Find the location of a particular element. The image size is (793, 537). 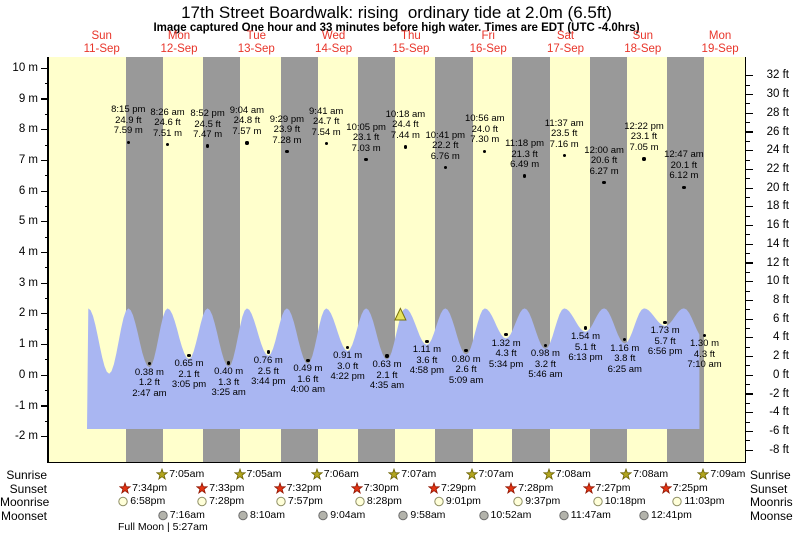

high-tide-height-ft: 24.9 ft is located at coordinates (128, 120).